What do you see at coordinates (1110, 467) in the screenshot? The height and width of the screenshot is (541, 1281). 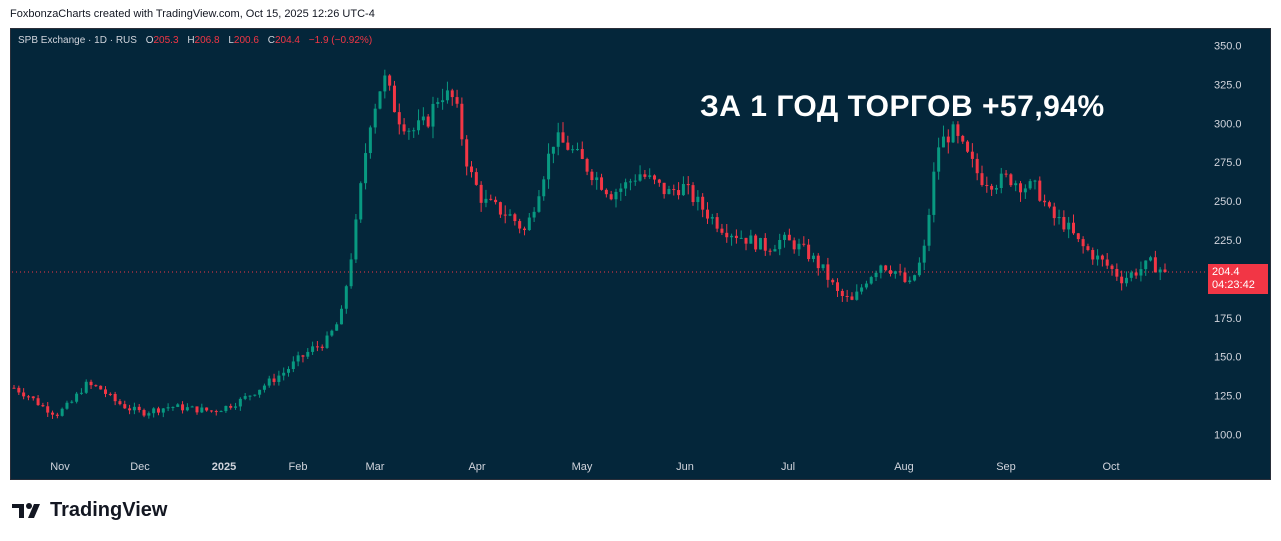 I see `x-tick-label: Oct` at bounding box center [1110, 467].